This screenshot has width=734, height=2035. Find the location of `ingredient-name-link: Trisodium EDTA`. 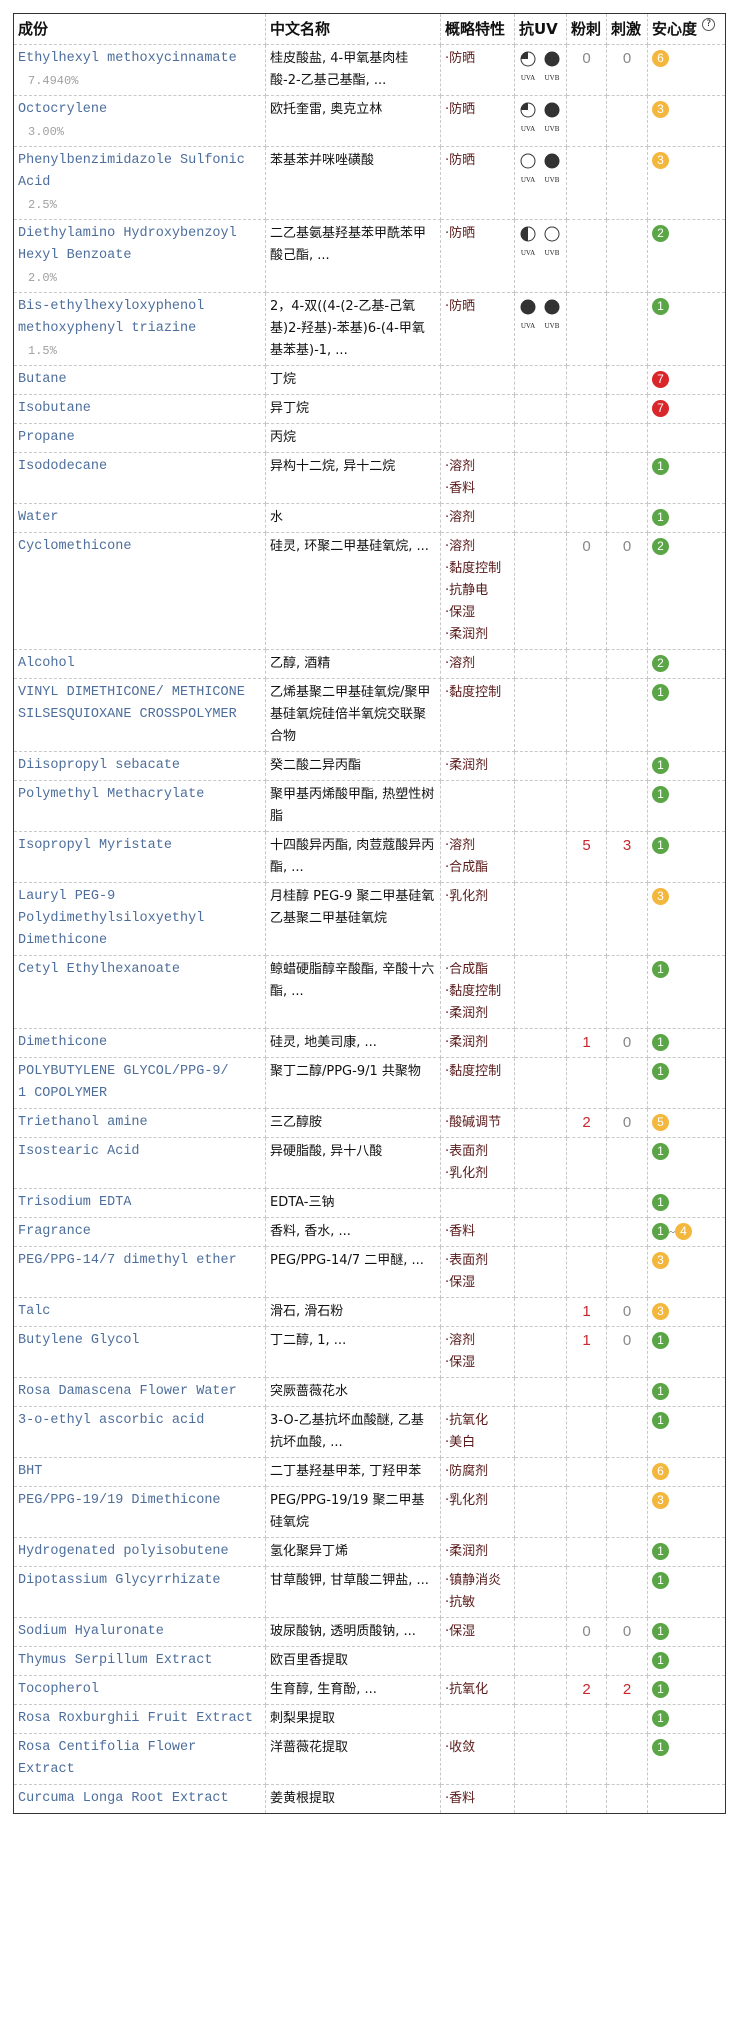

ingredient-name-link: Trisodium EDTA is located at coordinates (75, 1202).